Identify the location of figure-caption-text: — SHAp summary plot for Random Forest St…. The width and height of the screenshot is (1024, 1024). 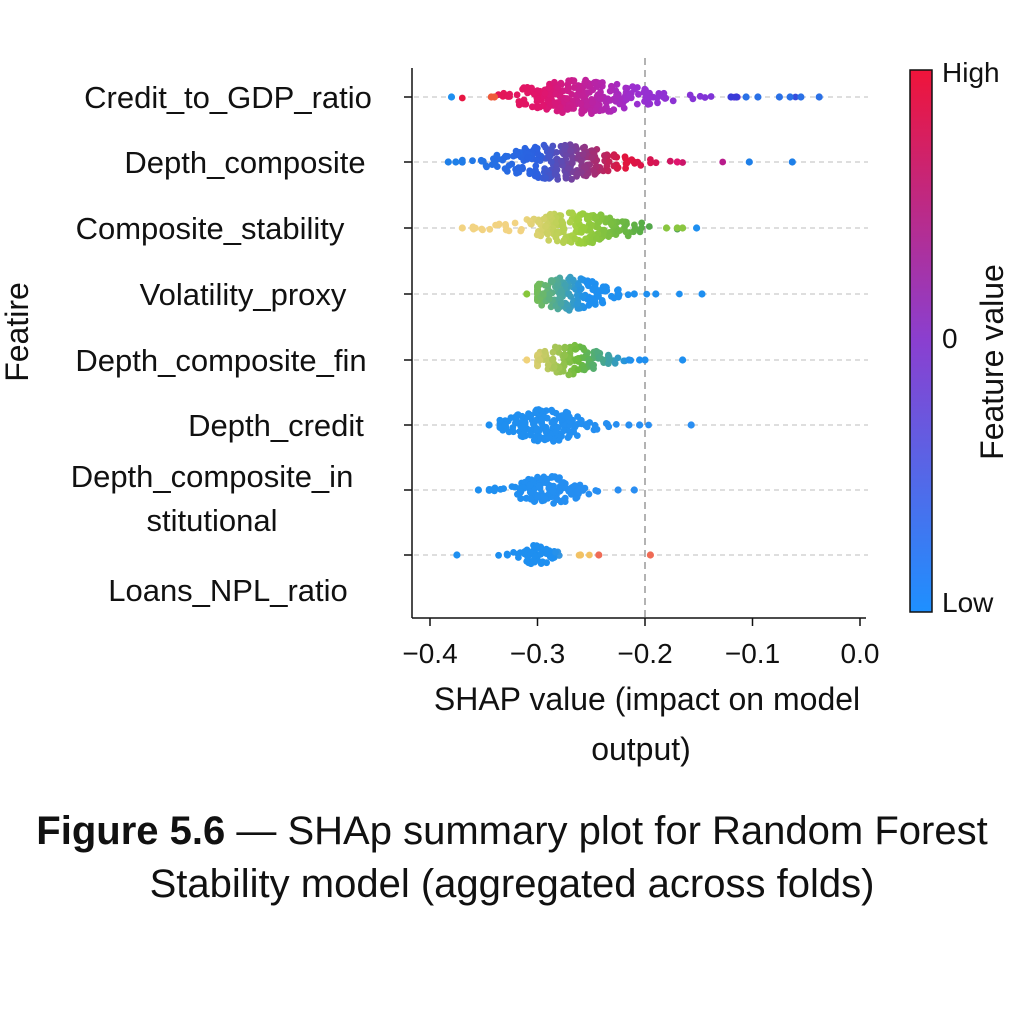
(568, 857).